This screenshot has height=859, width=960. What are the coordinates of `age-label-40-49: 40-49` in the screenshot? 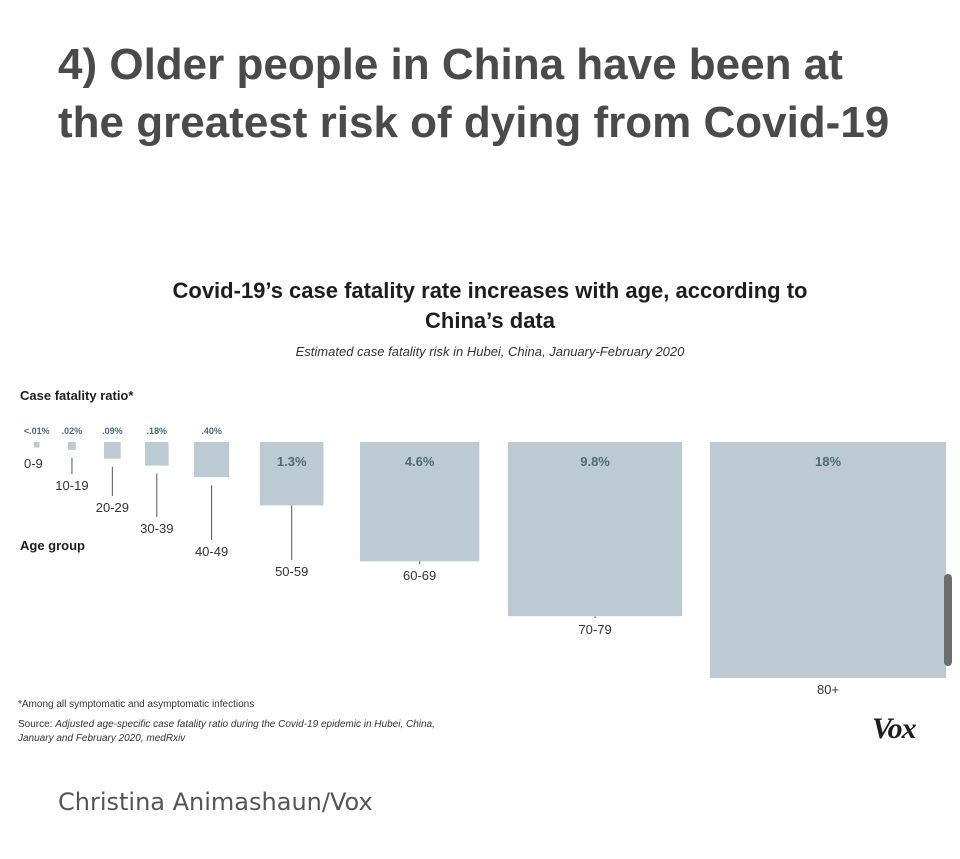 It's located at (211, 551).